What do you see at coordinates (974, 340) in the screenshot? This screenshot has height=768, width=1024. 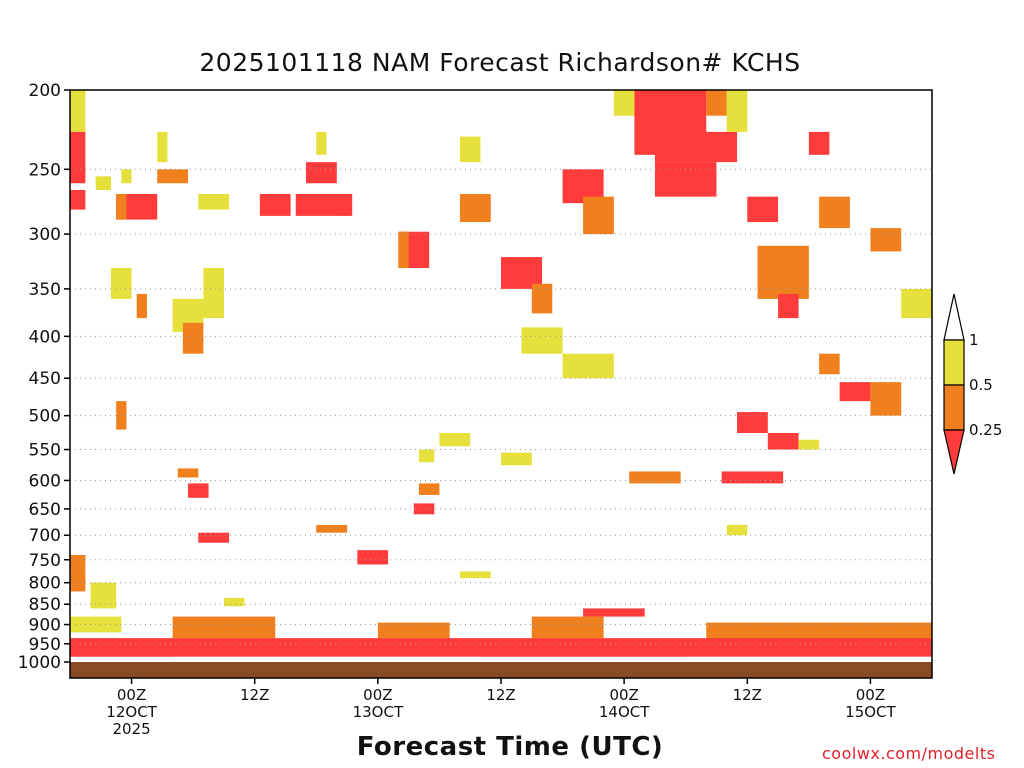 I see `legend-tick-0: 1` at bounding box center [974, 340].